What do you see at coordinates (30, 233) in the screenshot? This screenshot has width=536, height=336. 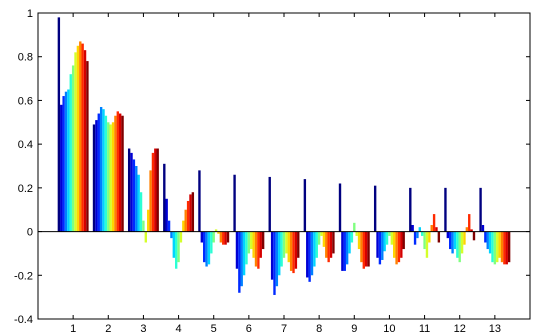 I see `y-tick-label: 0` at bounding box center [30, 233].